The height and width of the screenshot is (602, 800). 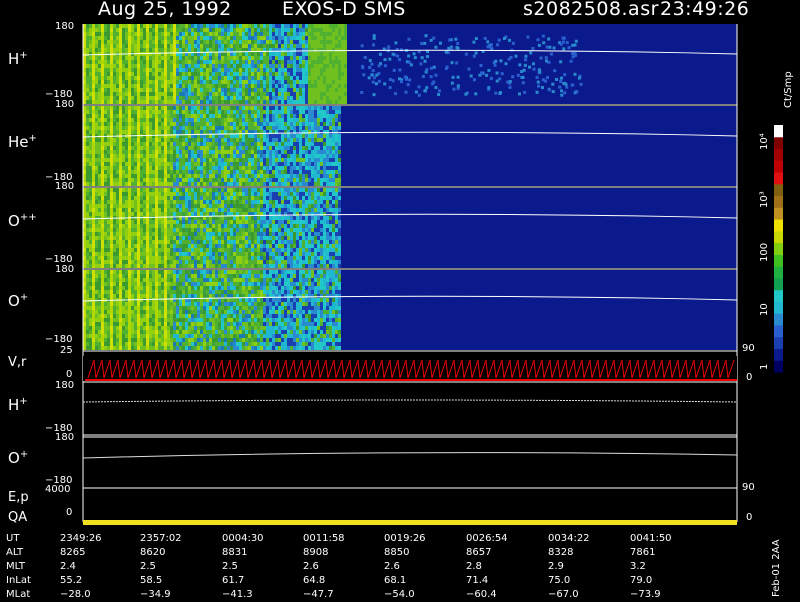 What do you see at coordinates (18, 301) in the screenshot?
I see `panel-label-o-plus: O+` at bounding box center [18, 301].